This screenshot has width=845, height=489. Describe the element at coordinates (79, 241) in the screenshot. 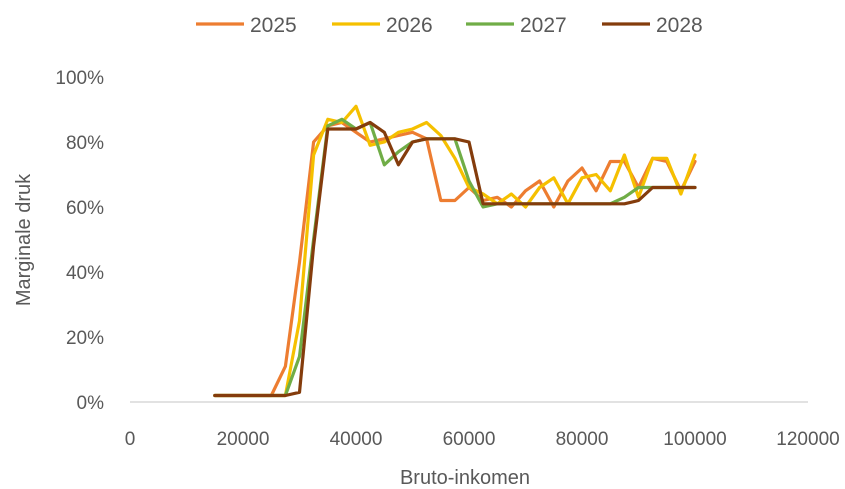

I see `y-axis-tick-labels: 0% 20% 40% 60% 80% 100%` at that location.